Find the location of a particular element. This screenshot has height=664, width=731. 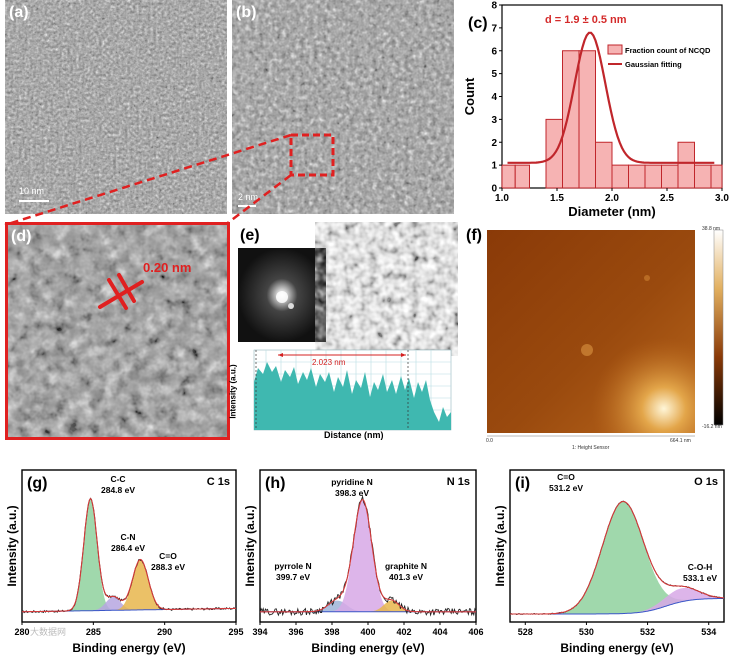

x-tick-label: 290 is located at coordinates (164, 632).